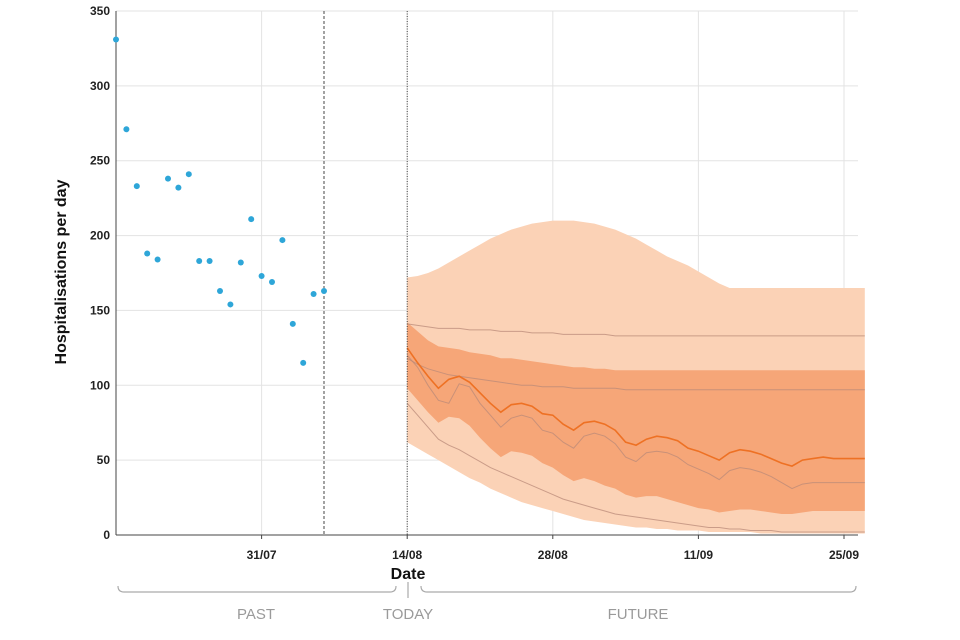 This screenshot has width=960, height=640. What do you see at coordinates (262, 555) in the screenshot?
I see `x-tick-label: 31/07` at bounding box center [262, 555].